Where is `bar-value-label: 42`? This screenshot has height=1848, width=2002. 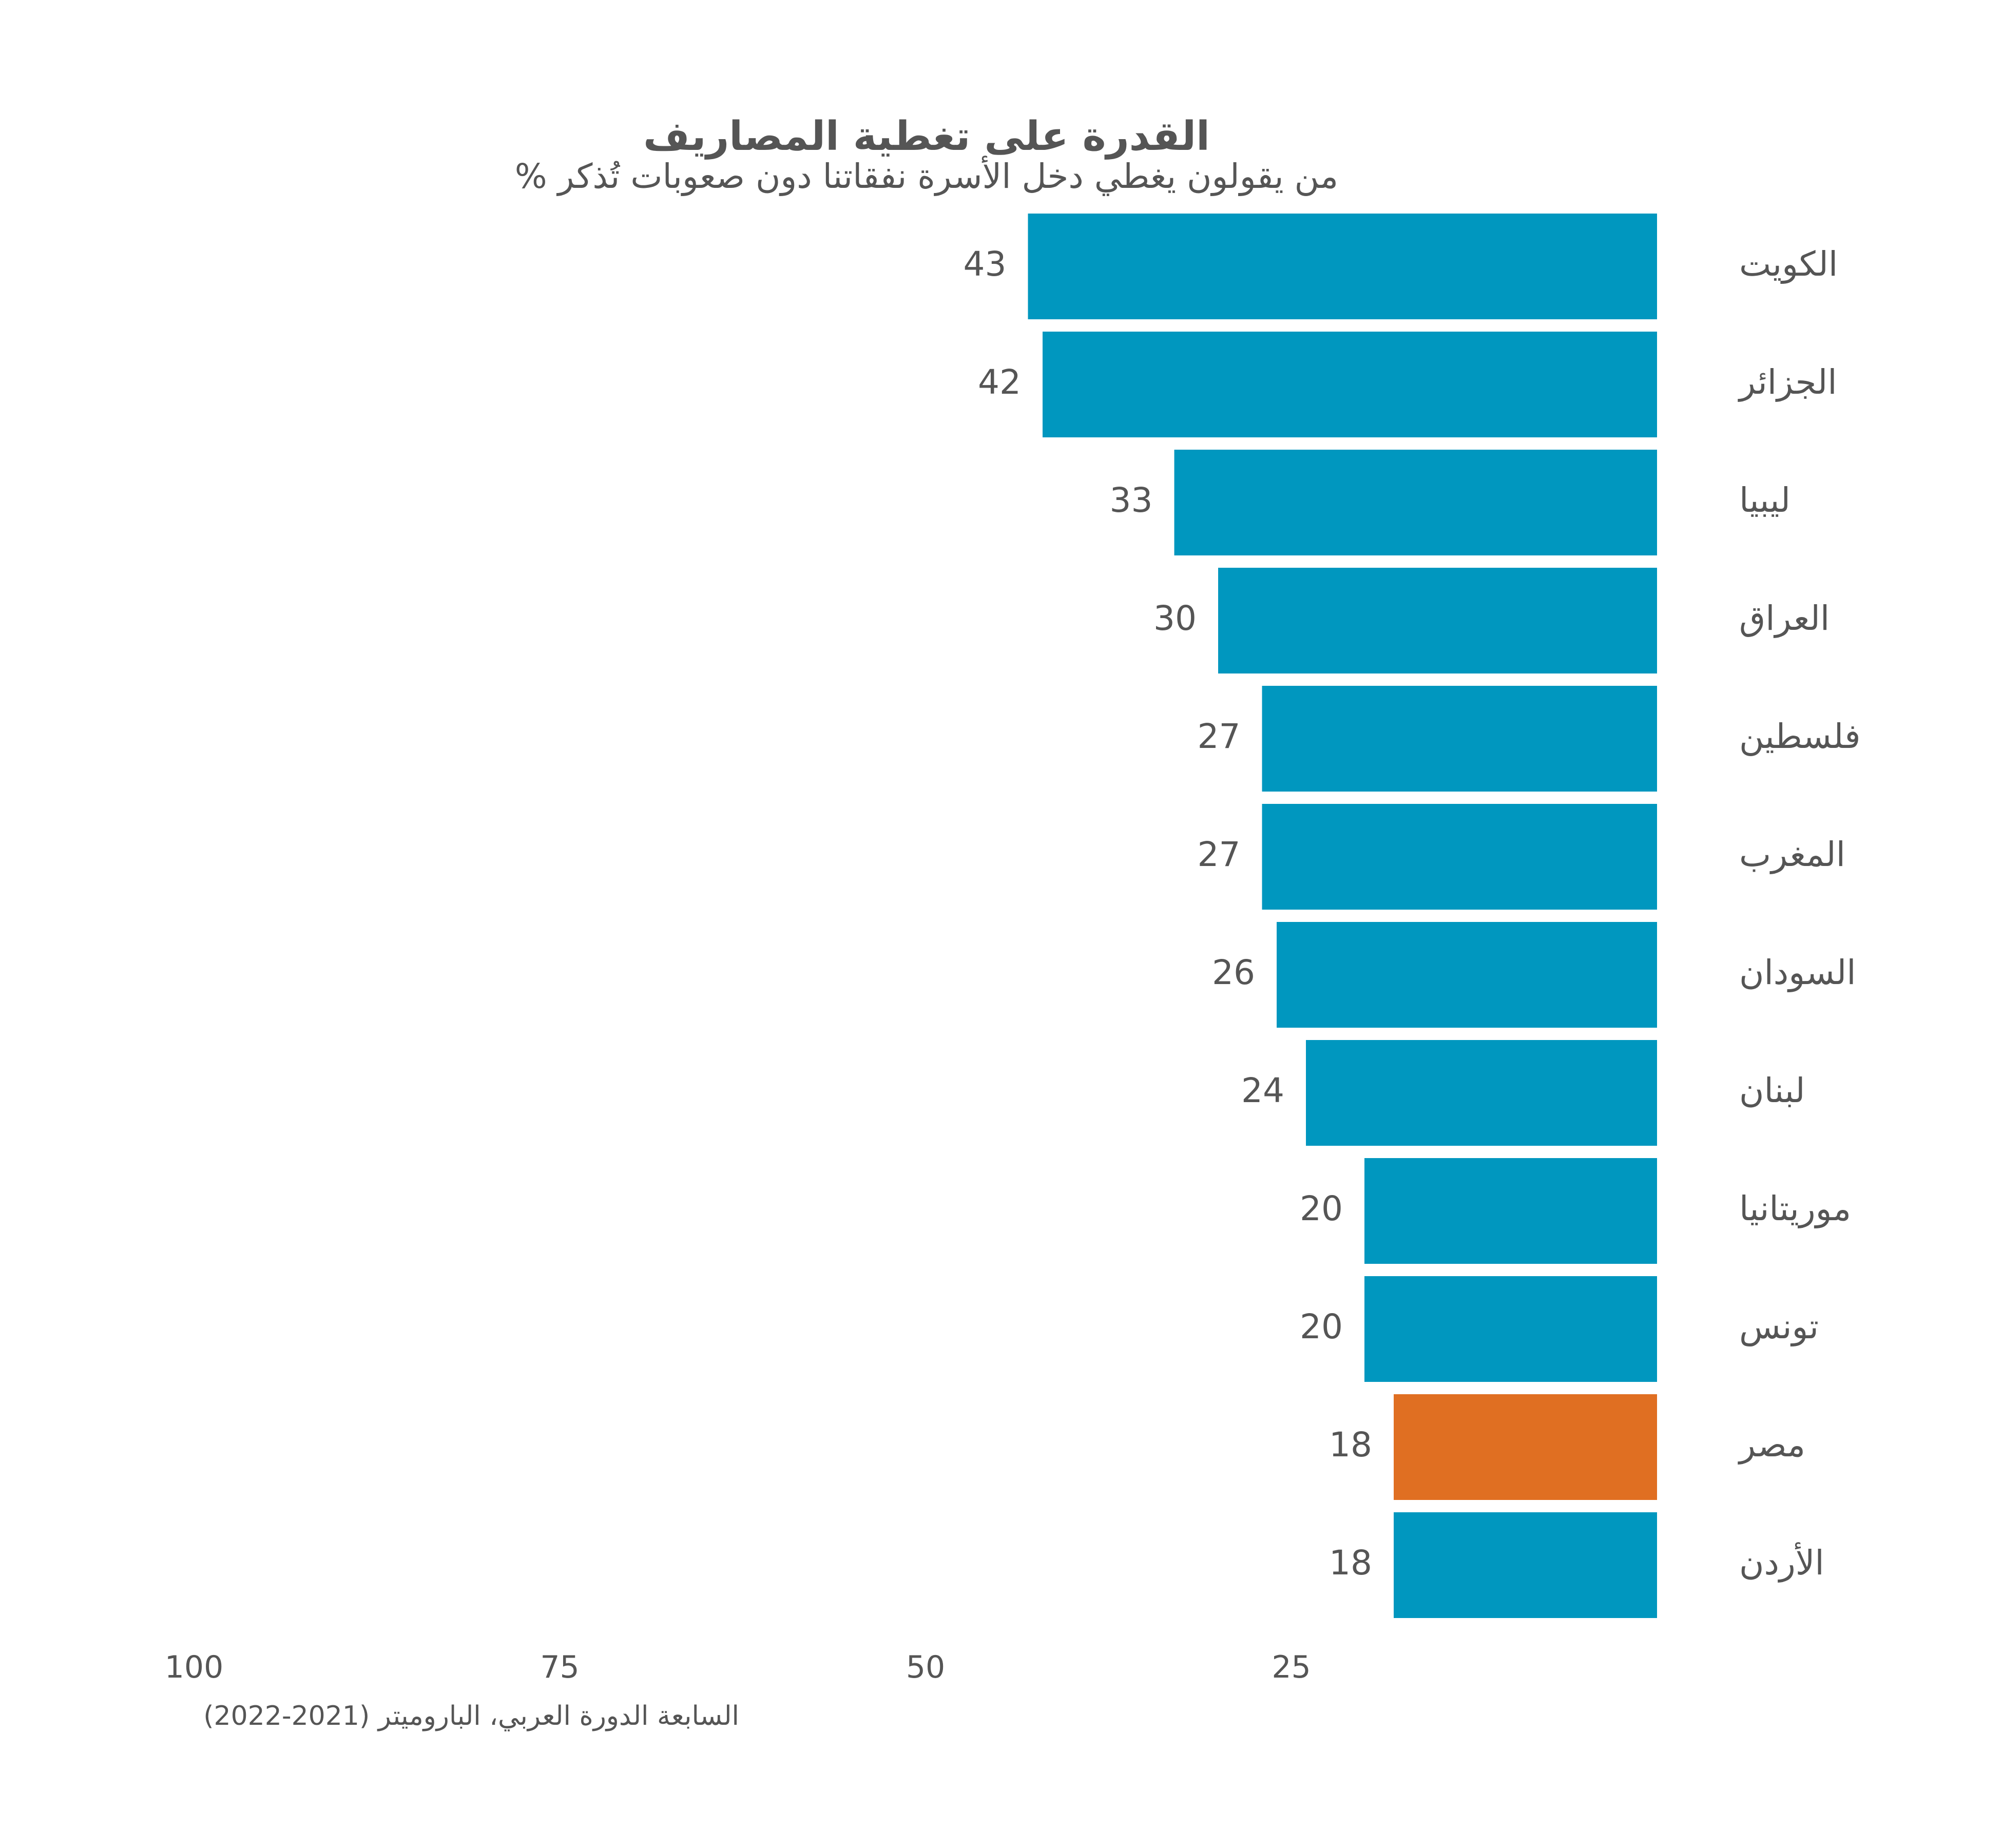
bar-value-label: 42 is located at coordinates (999, 382).